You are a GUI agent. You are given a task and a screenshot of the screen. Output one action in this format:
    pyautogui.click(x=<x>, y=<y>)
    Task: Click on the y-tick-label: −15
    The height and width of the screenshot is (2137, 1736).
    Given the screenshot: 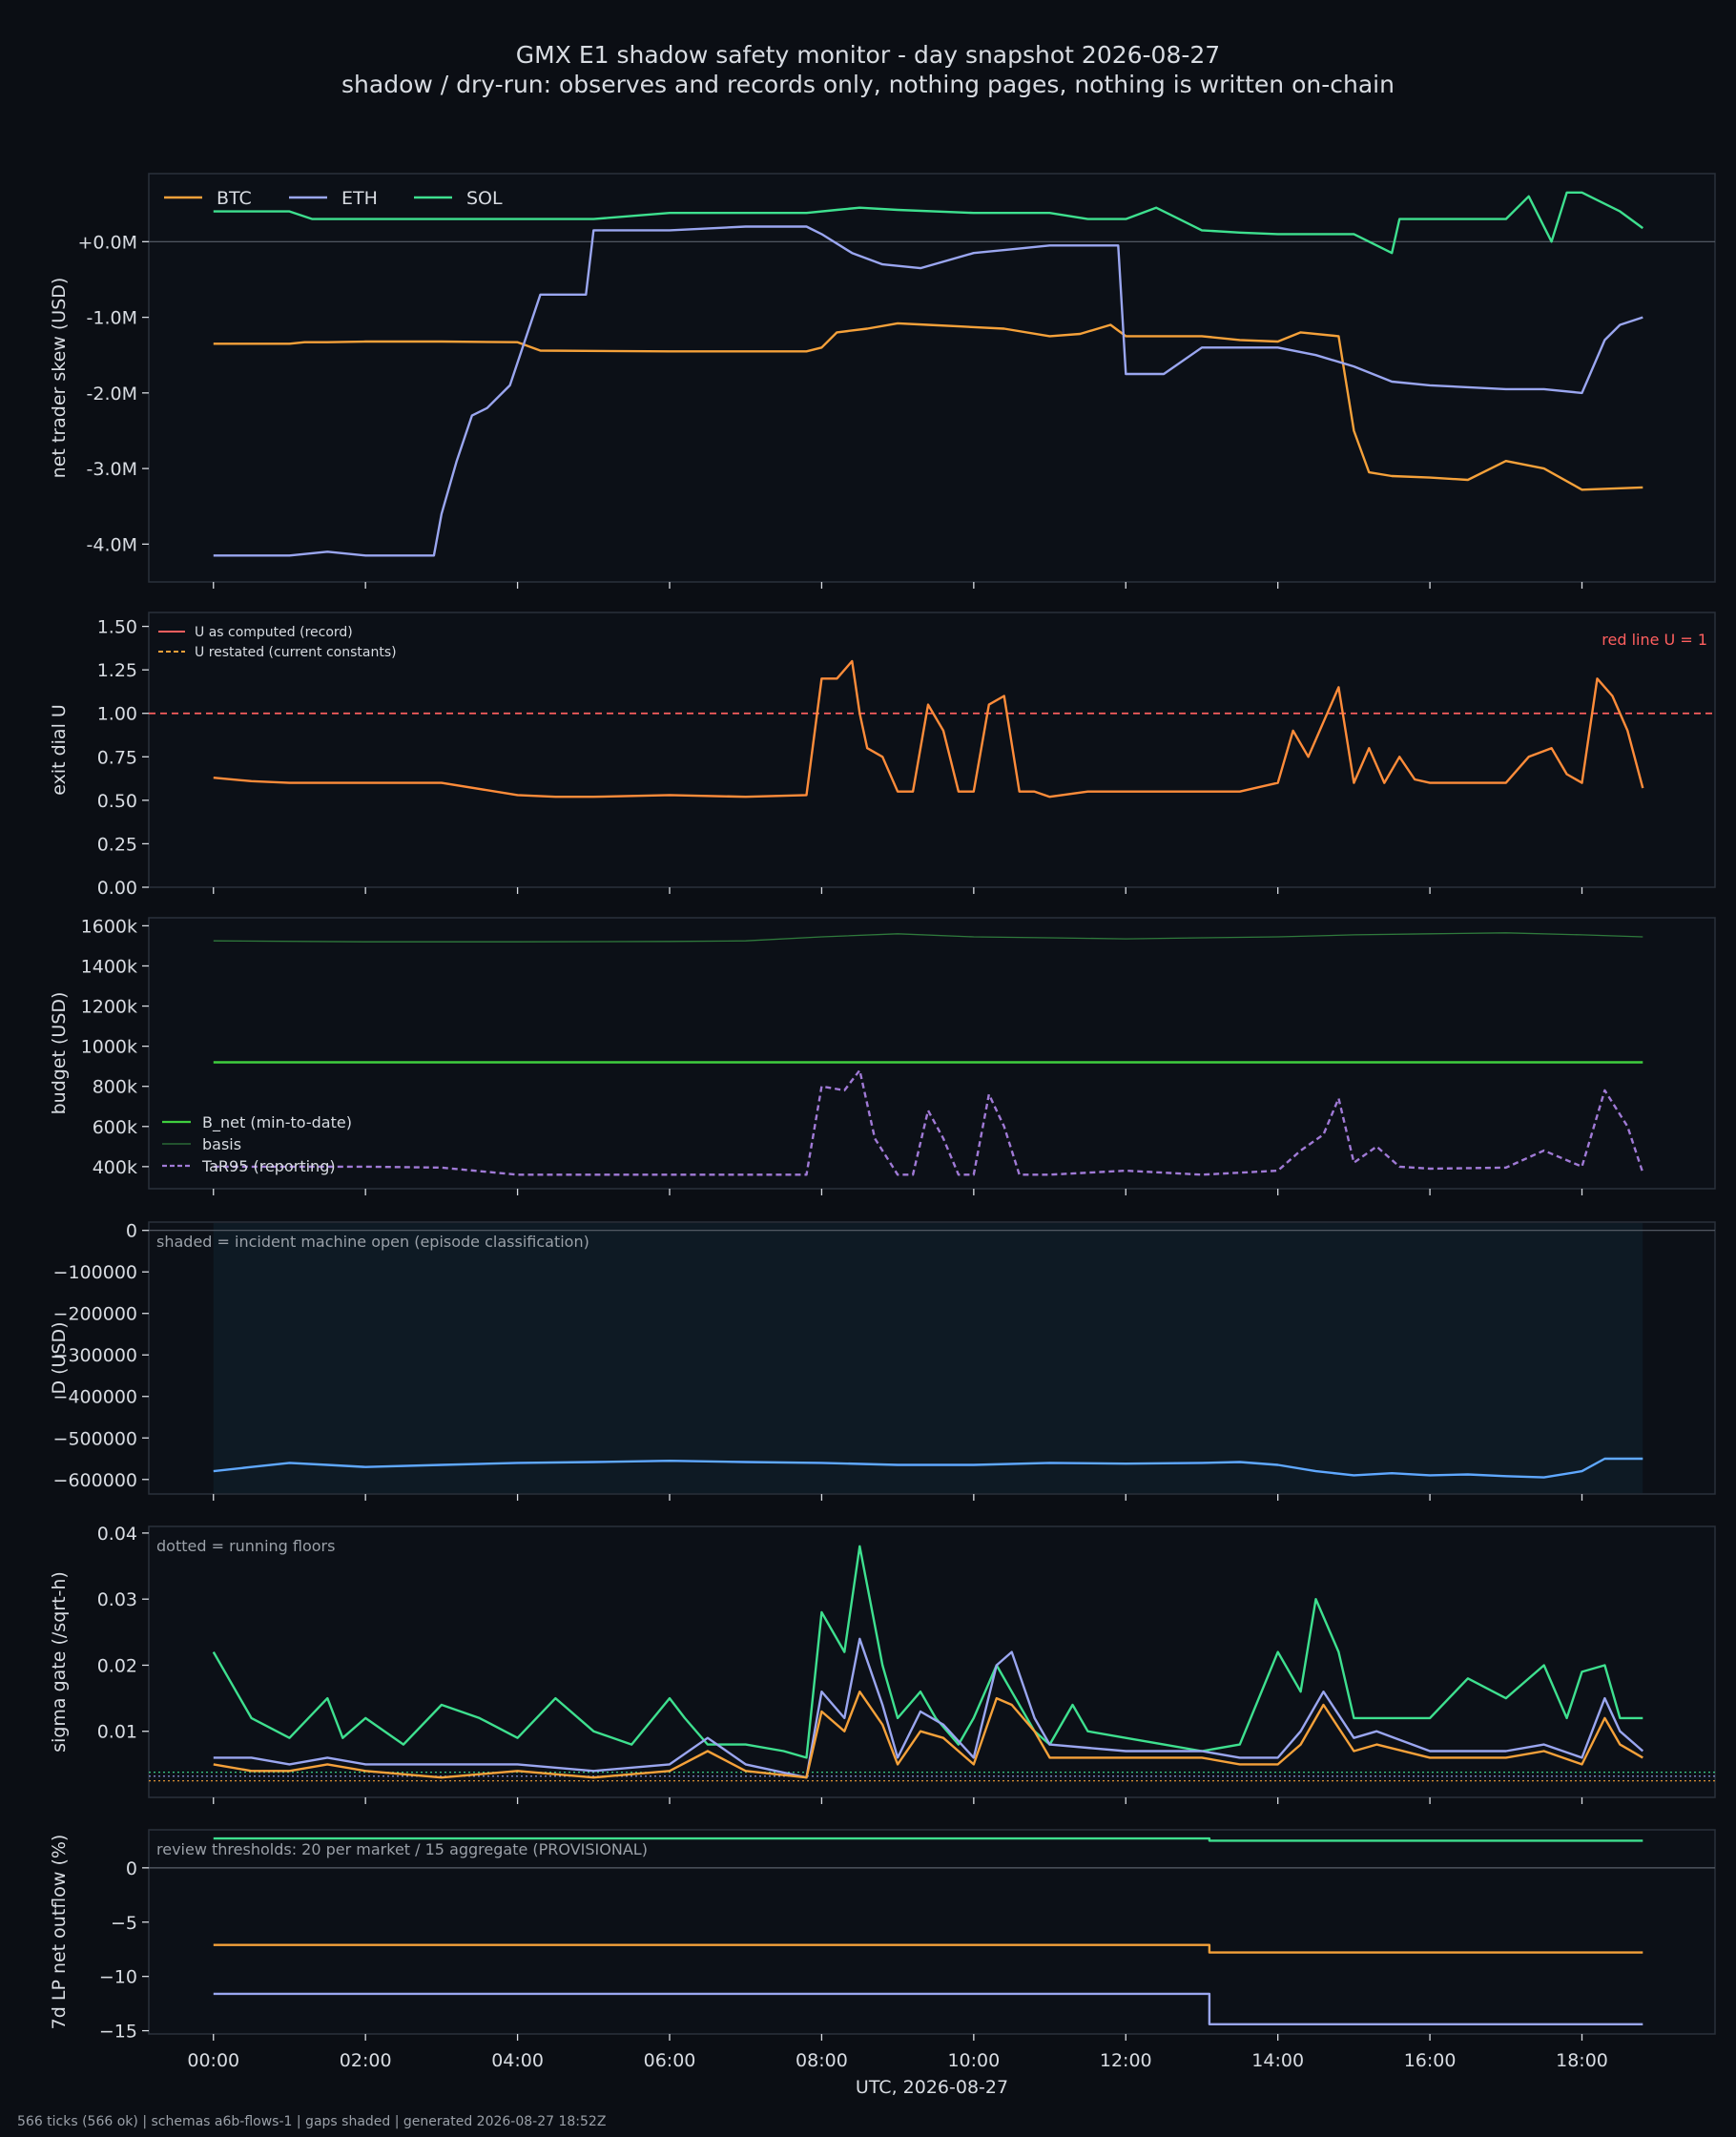 What is the action you would take?
    pyautogui.click(x=118, y=2032)
    